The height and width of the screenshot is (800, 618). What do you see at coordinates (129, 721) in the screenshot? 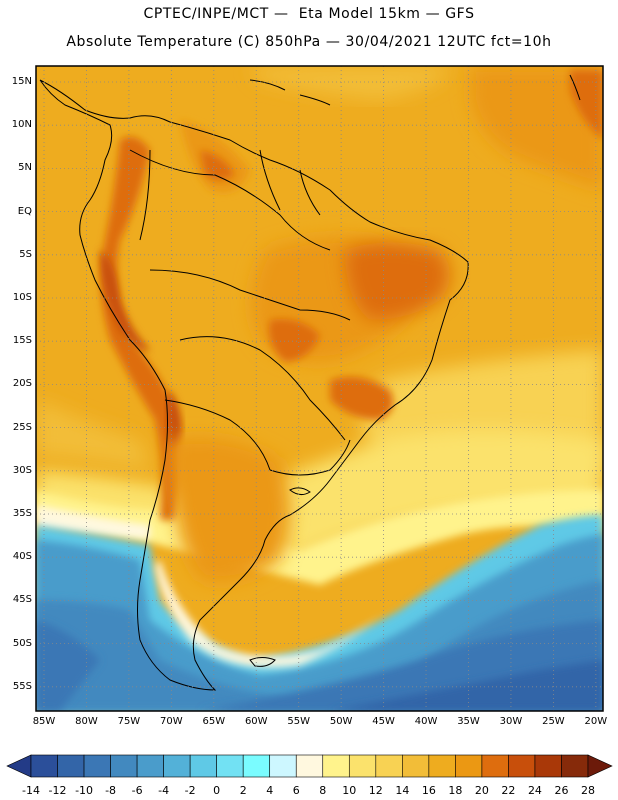
I see `lon-label: 75W` at bounding box center [129, 721].